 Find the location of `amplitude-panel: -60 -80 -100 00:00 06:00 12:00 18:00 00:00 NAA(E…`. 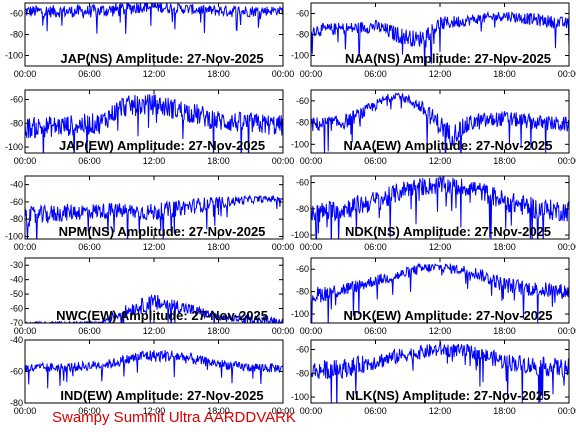

amplitude-panel: -60 -80 -100 00:00 06:00 12:00 18:00 00:00 NAA(E… is located at coordinates (433, 127).